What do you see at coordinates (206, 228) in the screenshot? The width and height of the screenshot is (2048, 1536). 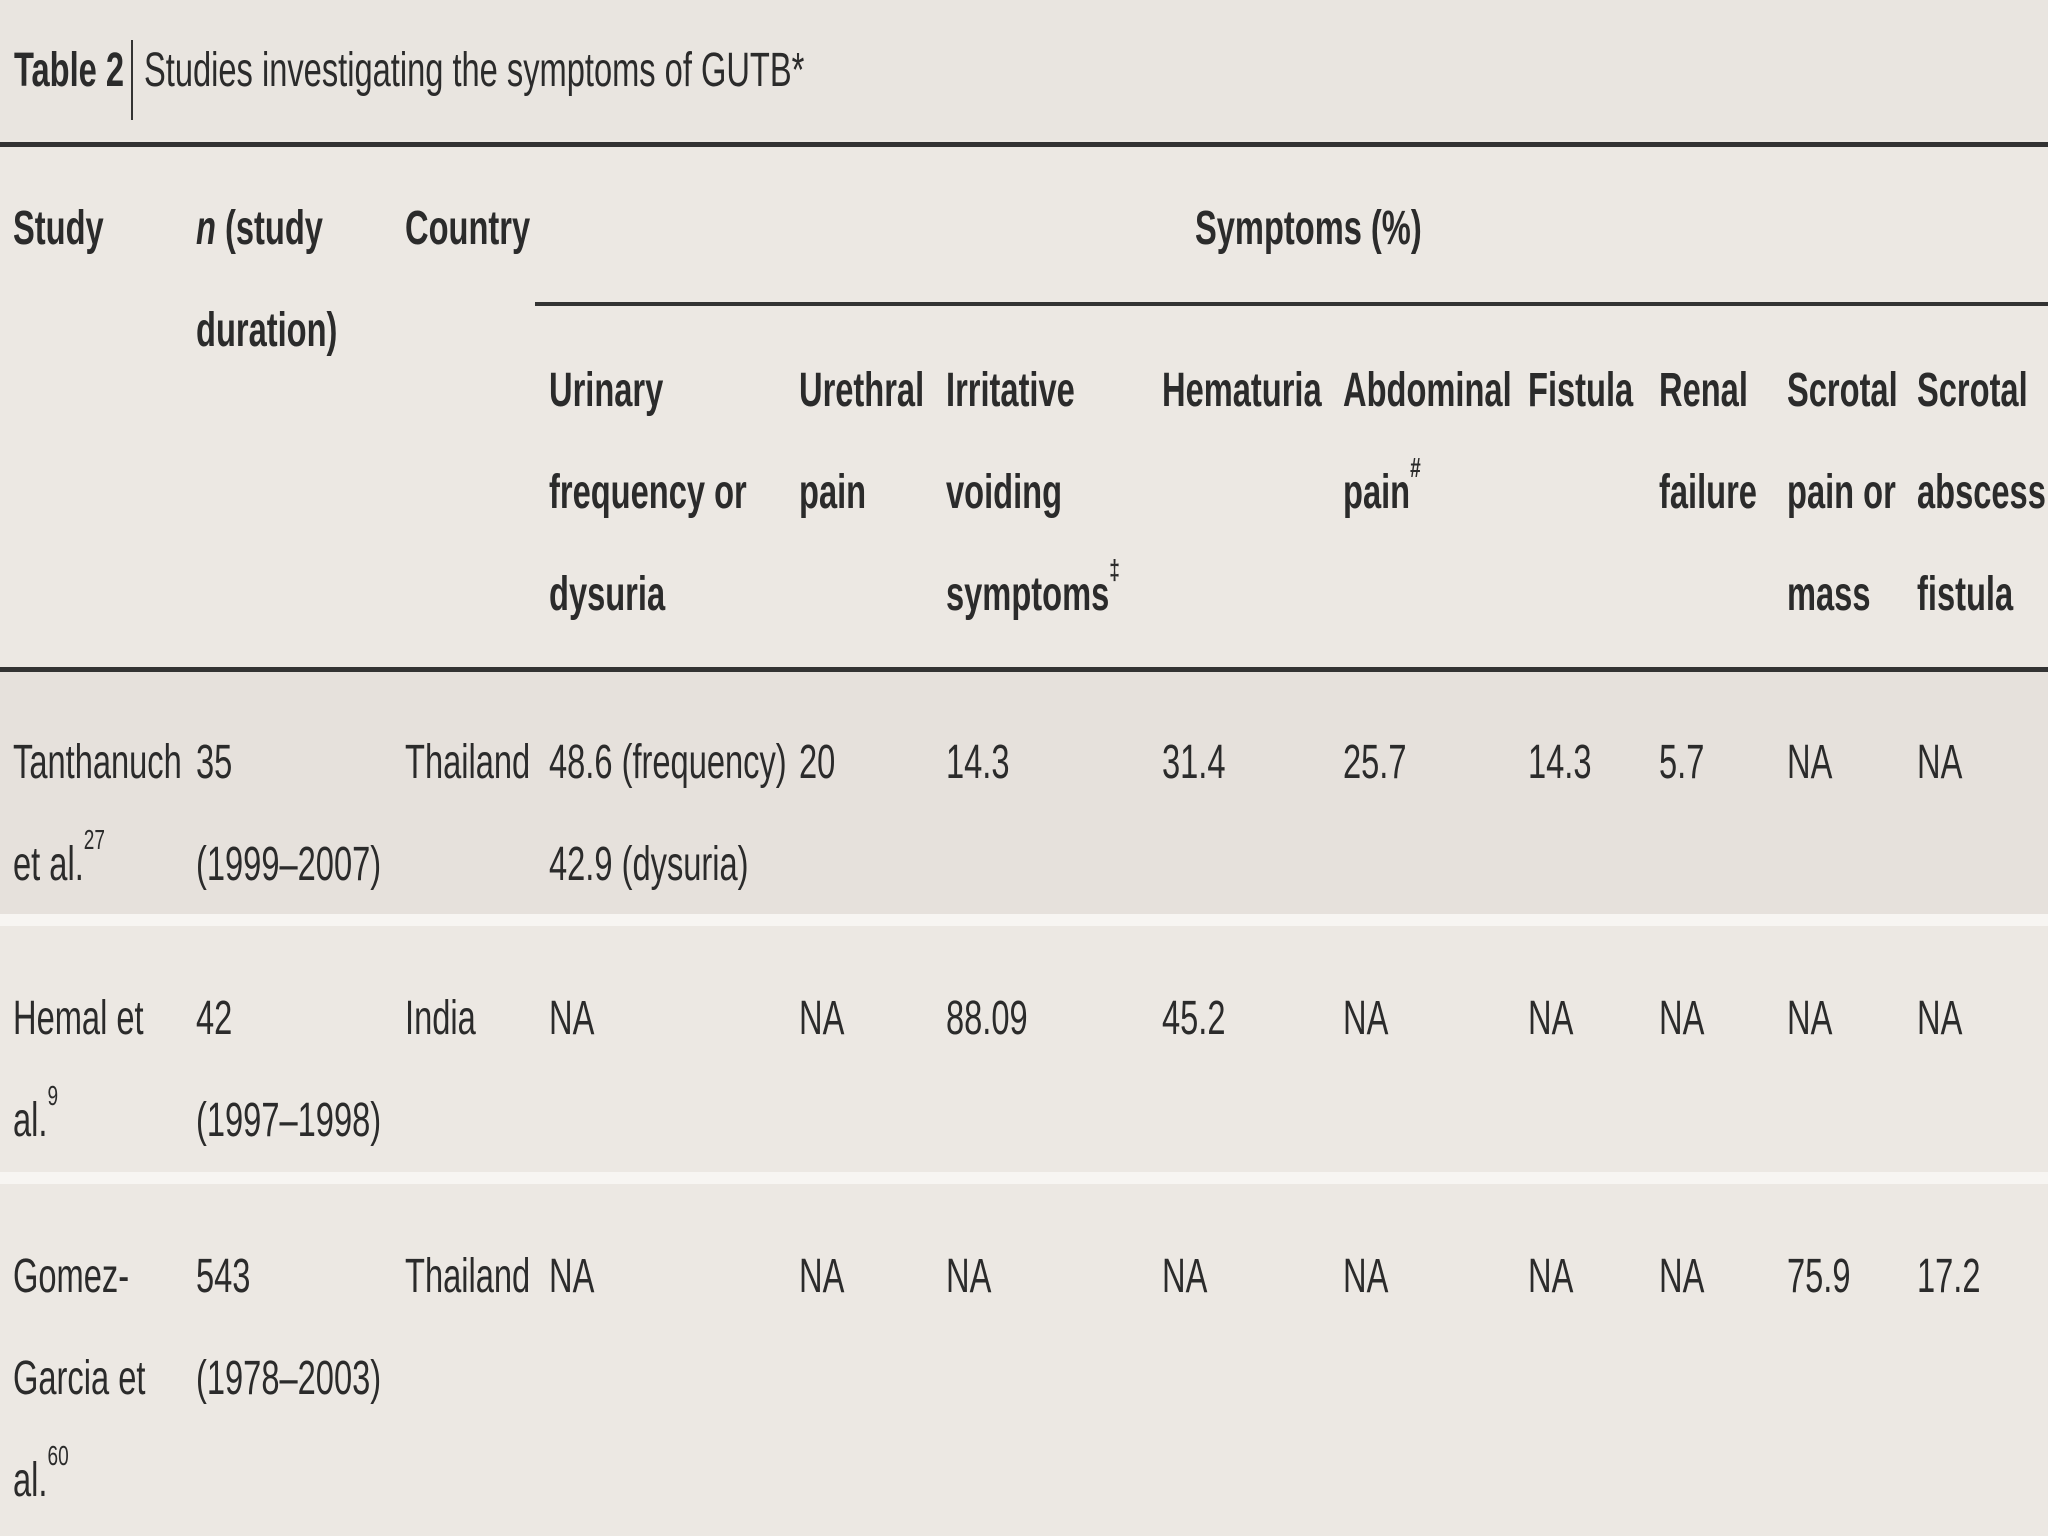 I see `header-n-italic: n` at bounding box center [206, 228].